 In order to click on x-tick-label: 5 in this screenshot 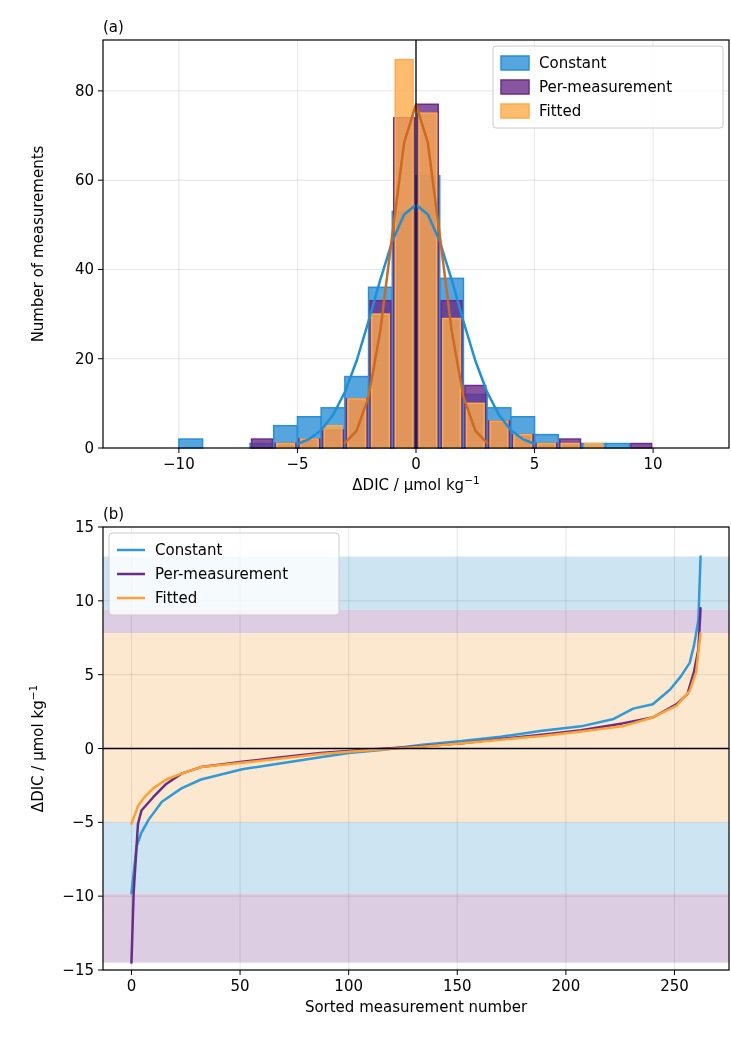, I will do `click(534, 464)`.